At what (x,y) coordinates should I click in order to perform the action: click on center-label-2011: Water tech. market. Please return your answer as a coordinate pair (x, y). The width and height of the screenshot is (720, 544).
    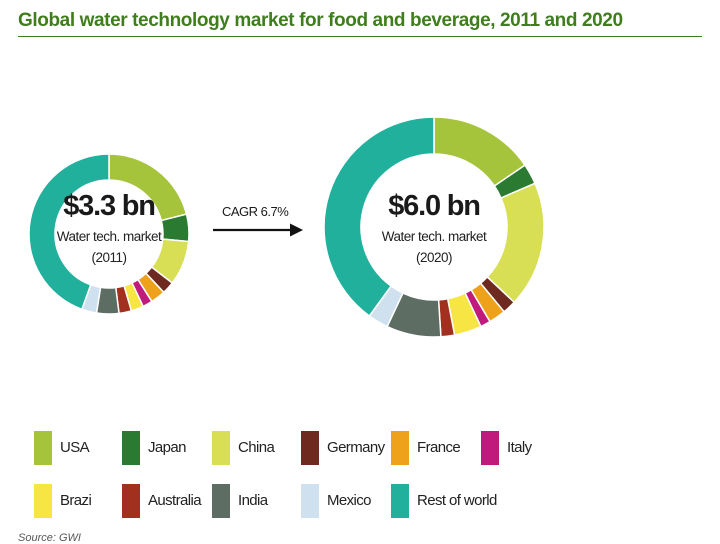
    Looking at the image, I should click on (109, 236).